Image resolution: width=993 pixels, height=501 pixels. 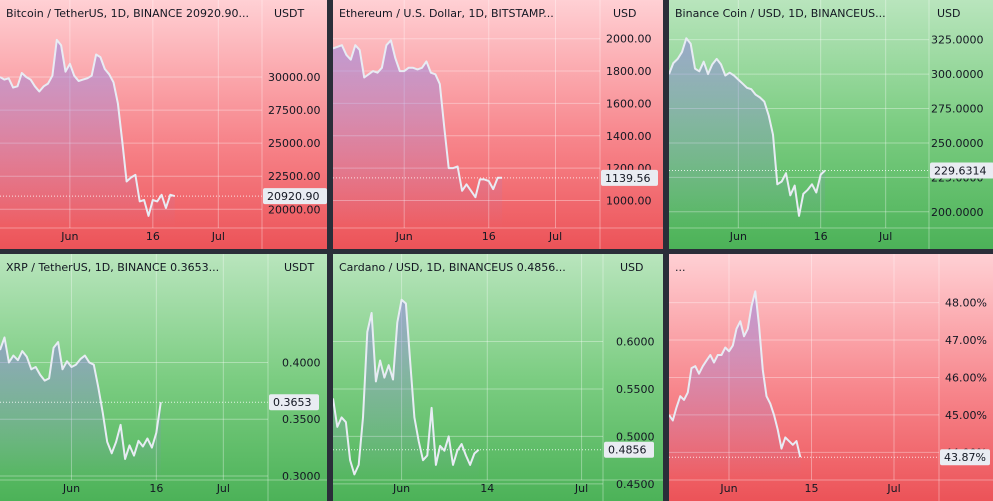 I want to click on x-tick-label: 15, so click(x=812, y=488).